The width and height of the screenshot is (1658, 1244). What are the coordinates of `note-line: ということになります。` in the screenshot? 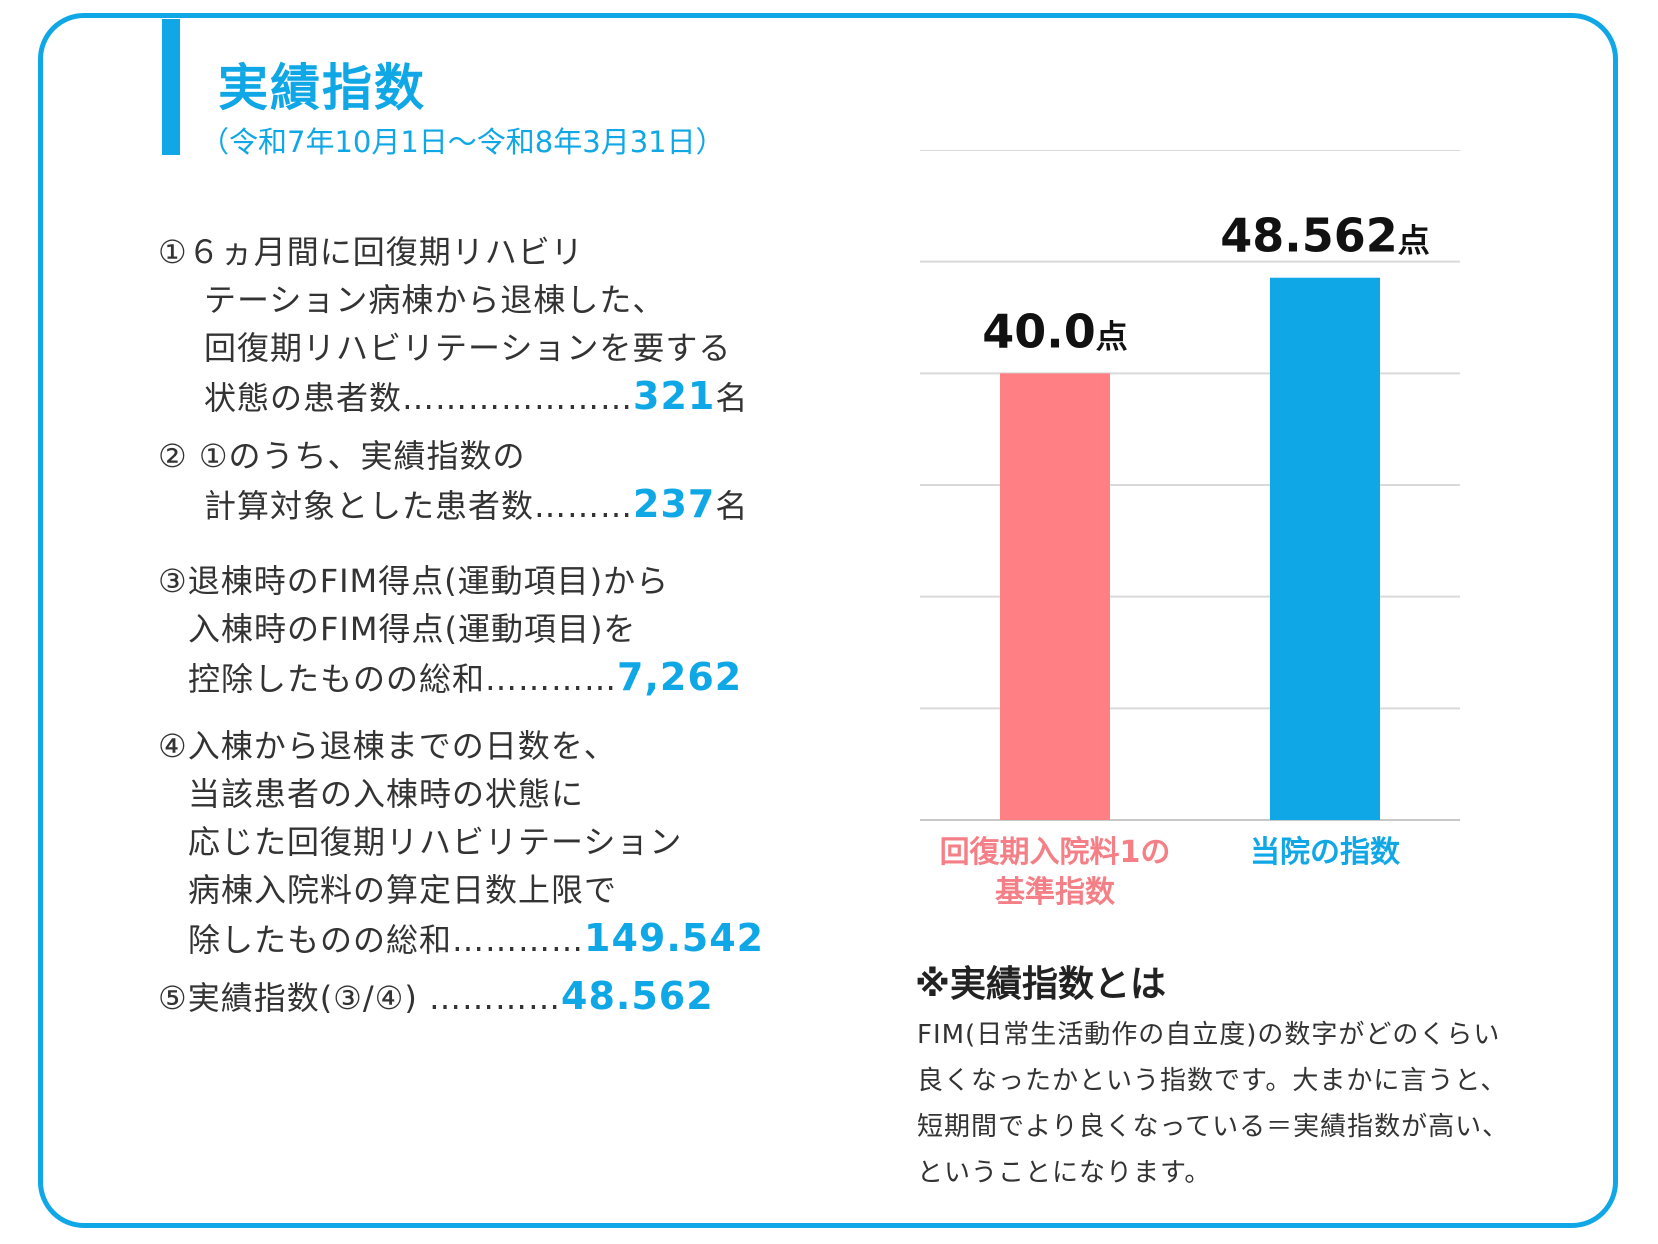 It's located at (1064, 1173).